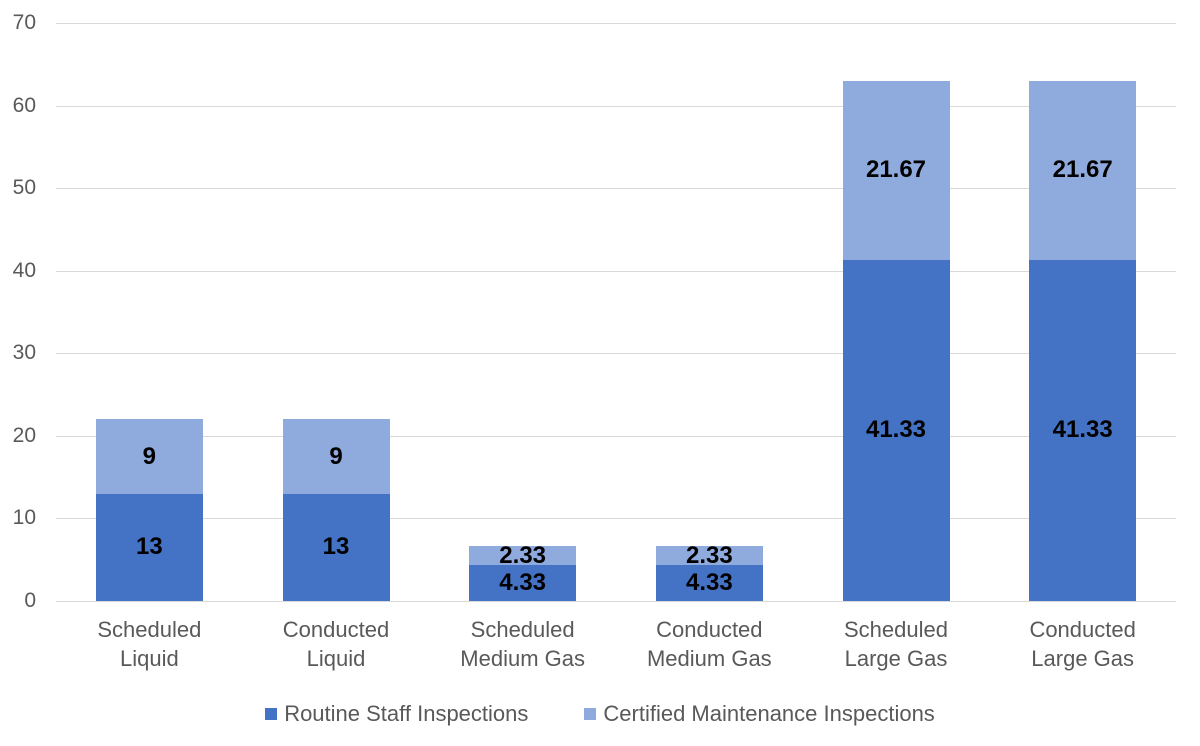  What do you see at coordinates (896, 644) in the screenshot?
I see `x-category-label: Scheduled Large Gas` at bounding box center [896, 644].